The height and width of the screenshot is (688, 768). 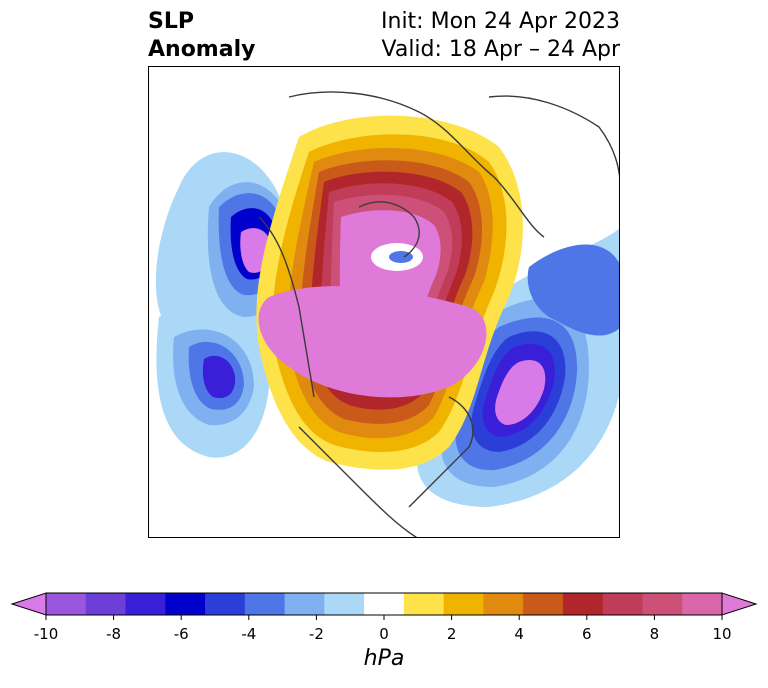 I want to click on colorbar-tick-label: 10, so click(x=722, y=634).